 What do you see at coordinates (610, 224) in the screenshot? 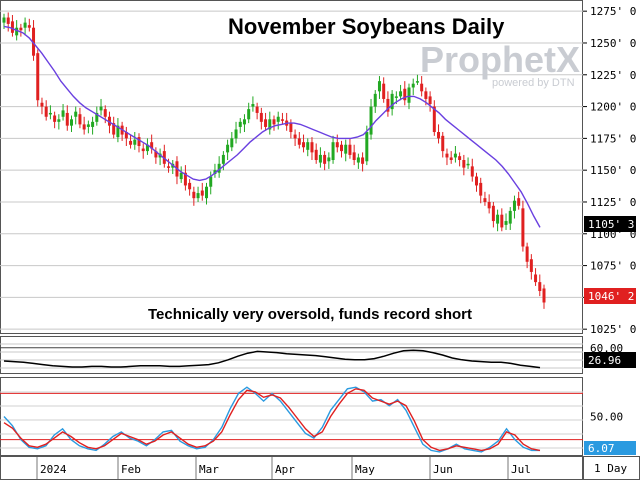
I see `ma-tag-box` at bounding box center [610, 224].